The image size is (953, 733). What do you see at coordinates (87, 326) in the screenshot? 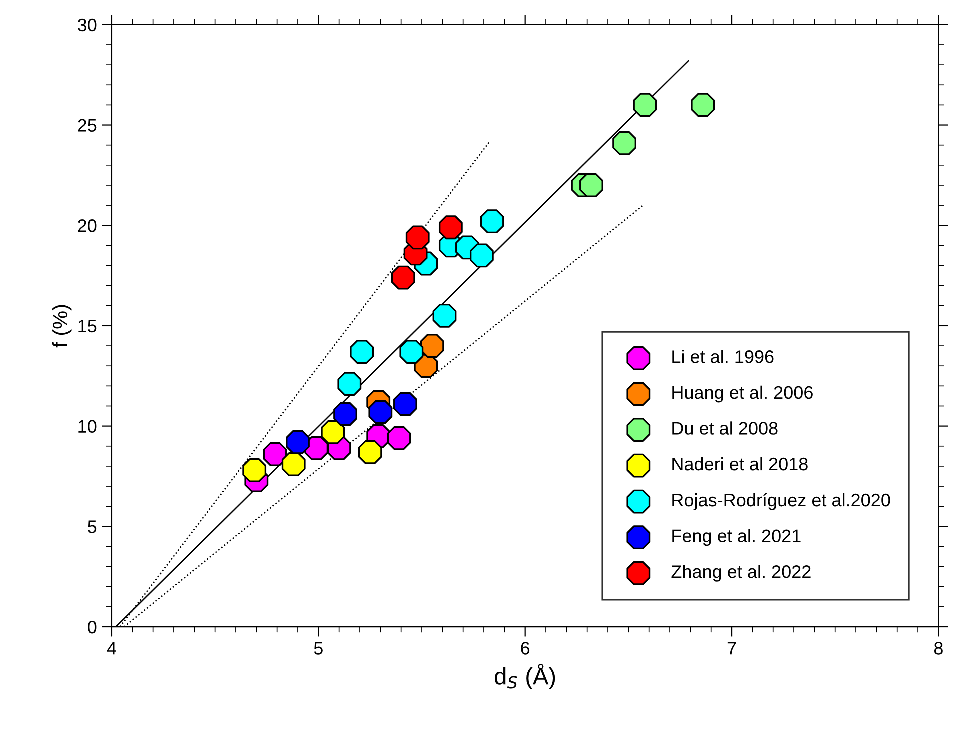
I see `y-tick-label: 15` at bounding box center [87, 326].